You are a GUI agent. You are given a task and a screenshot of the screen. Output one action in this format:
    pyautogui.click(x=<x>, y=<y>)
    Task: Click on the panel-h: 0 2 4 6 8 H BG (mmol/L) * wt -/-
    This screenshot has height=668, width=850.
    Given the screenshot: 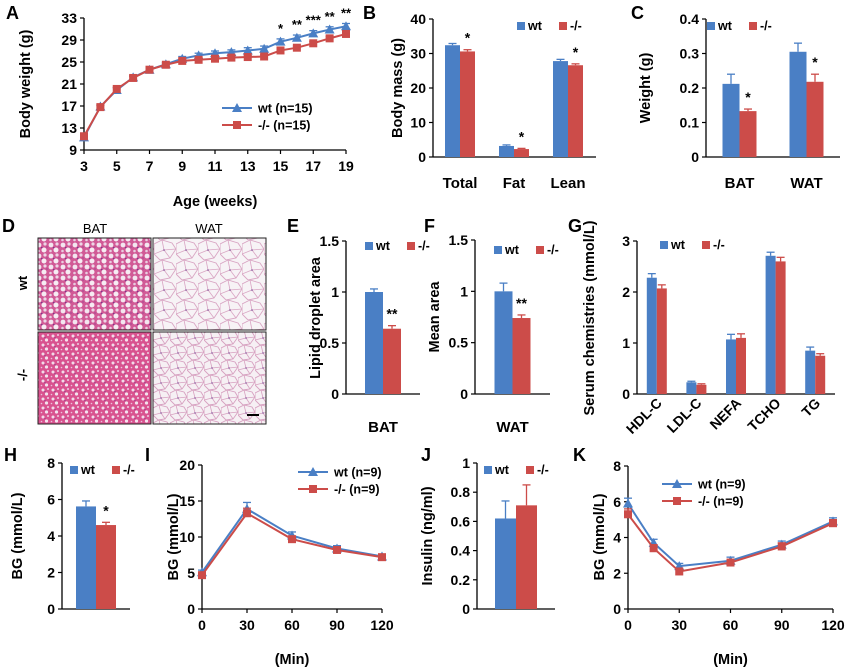 What is the action you would take?
    pyautogui.click(x=69, y=531)
    